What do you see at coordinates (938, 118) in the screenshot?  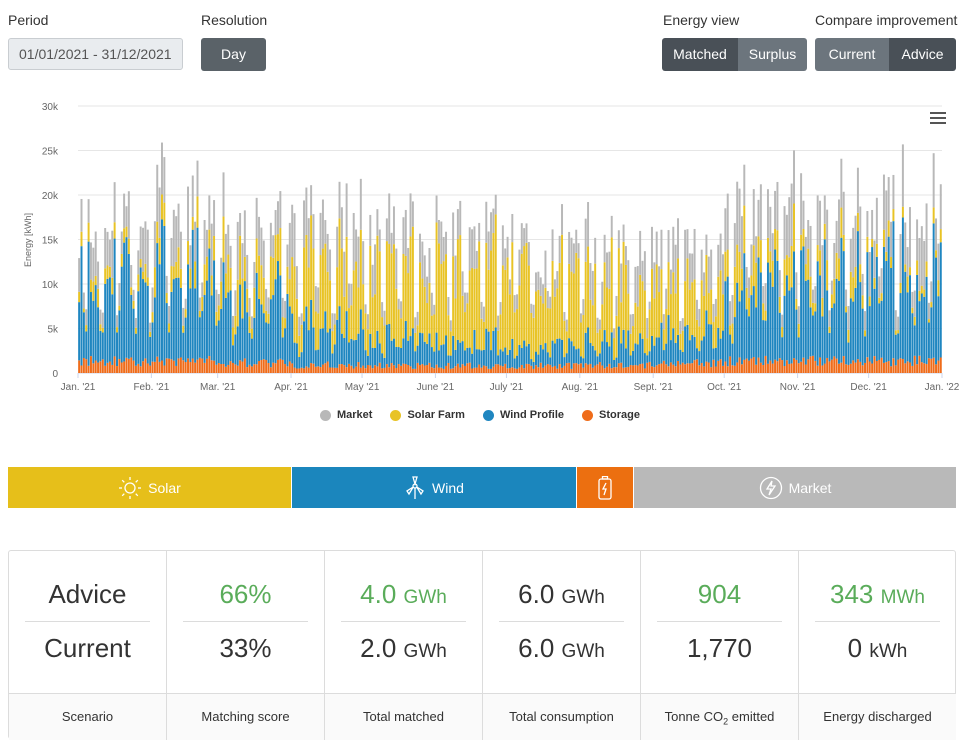 I see `chart-menu-icon` at bounding box center [938, 118].